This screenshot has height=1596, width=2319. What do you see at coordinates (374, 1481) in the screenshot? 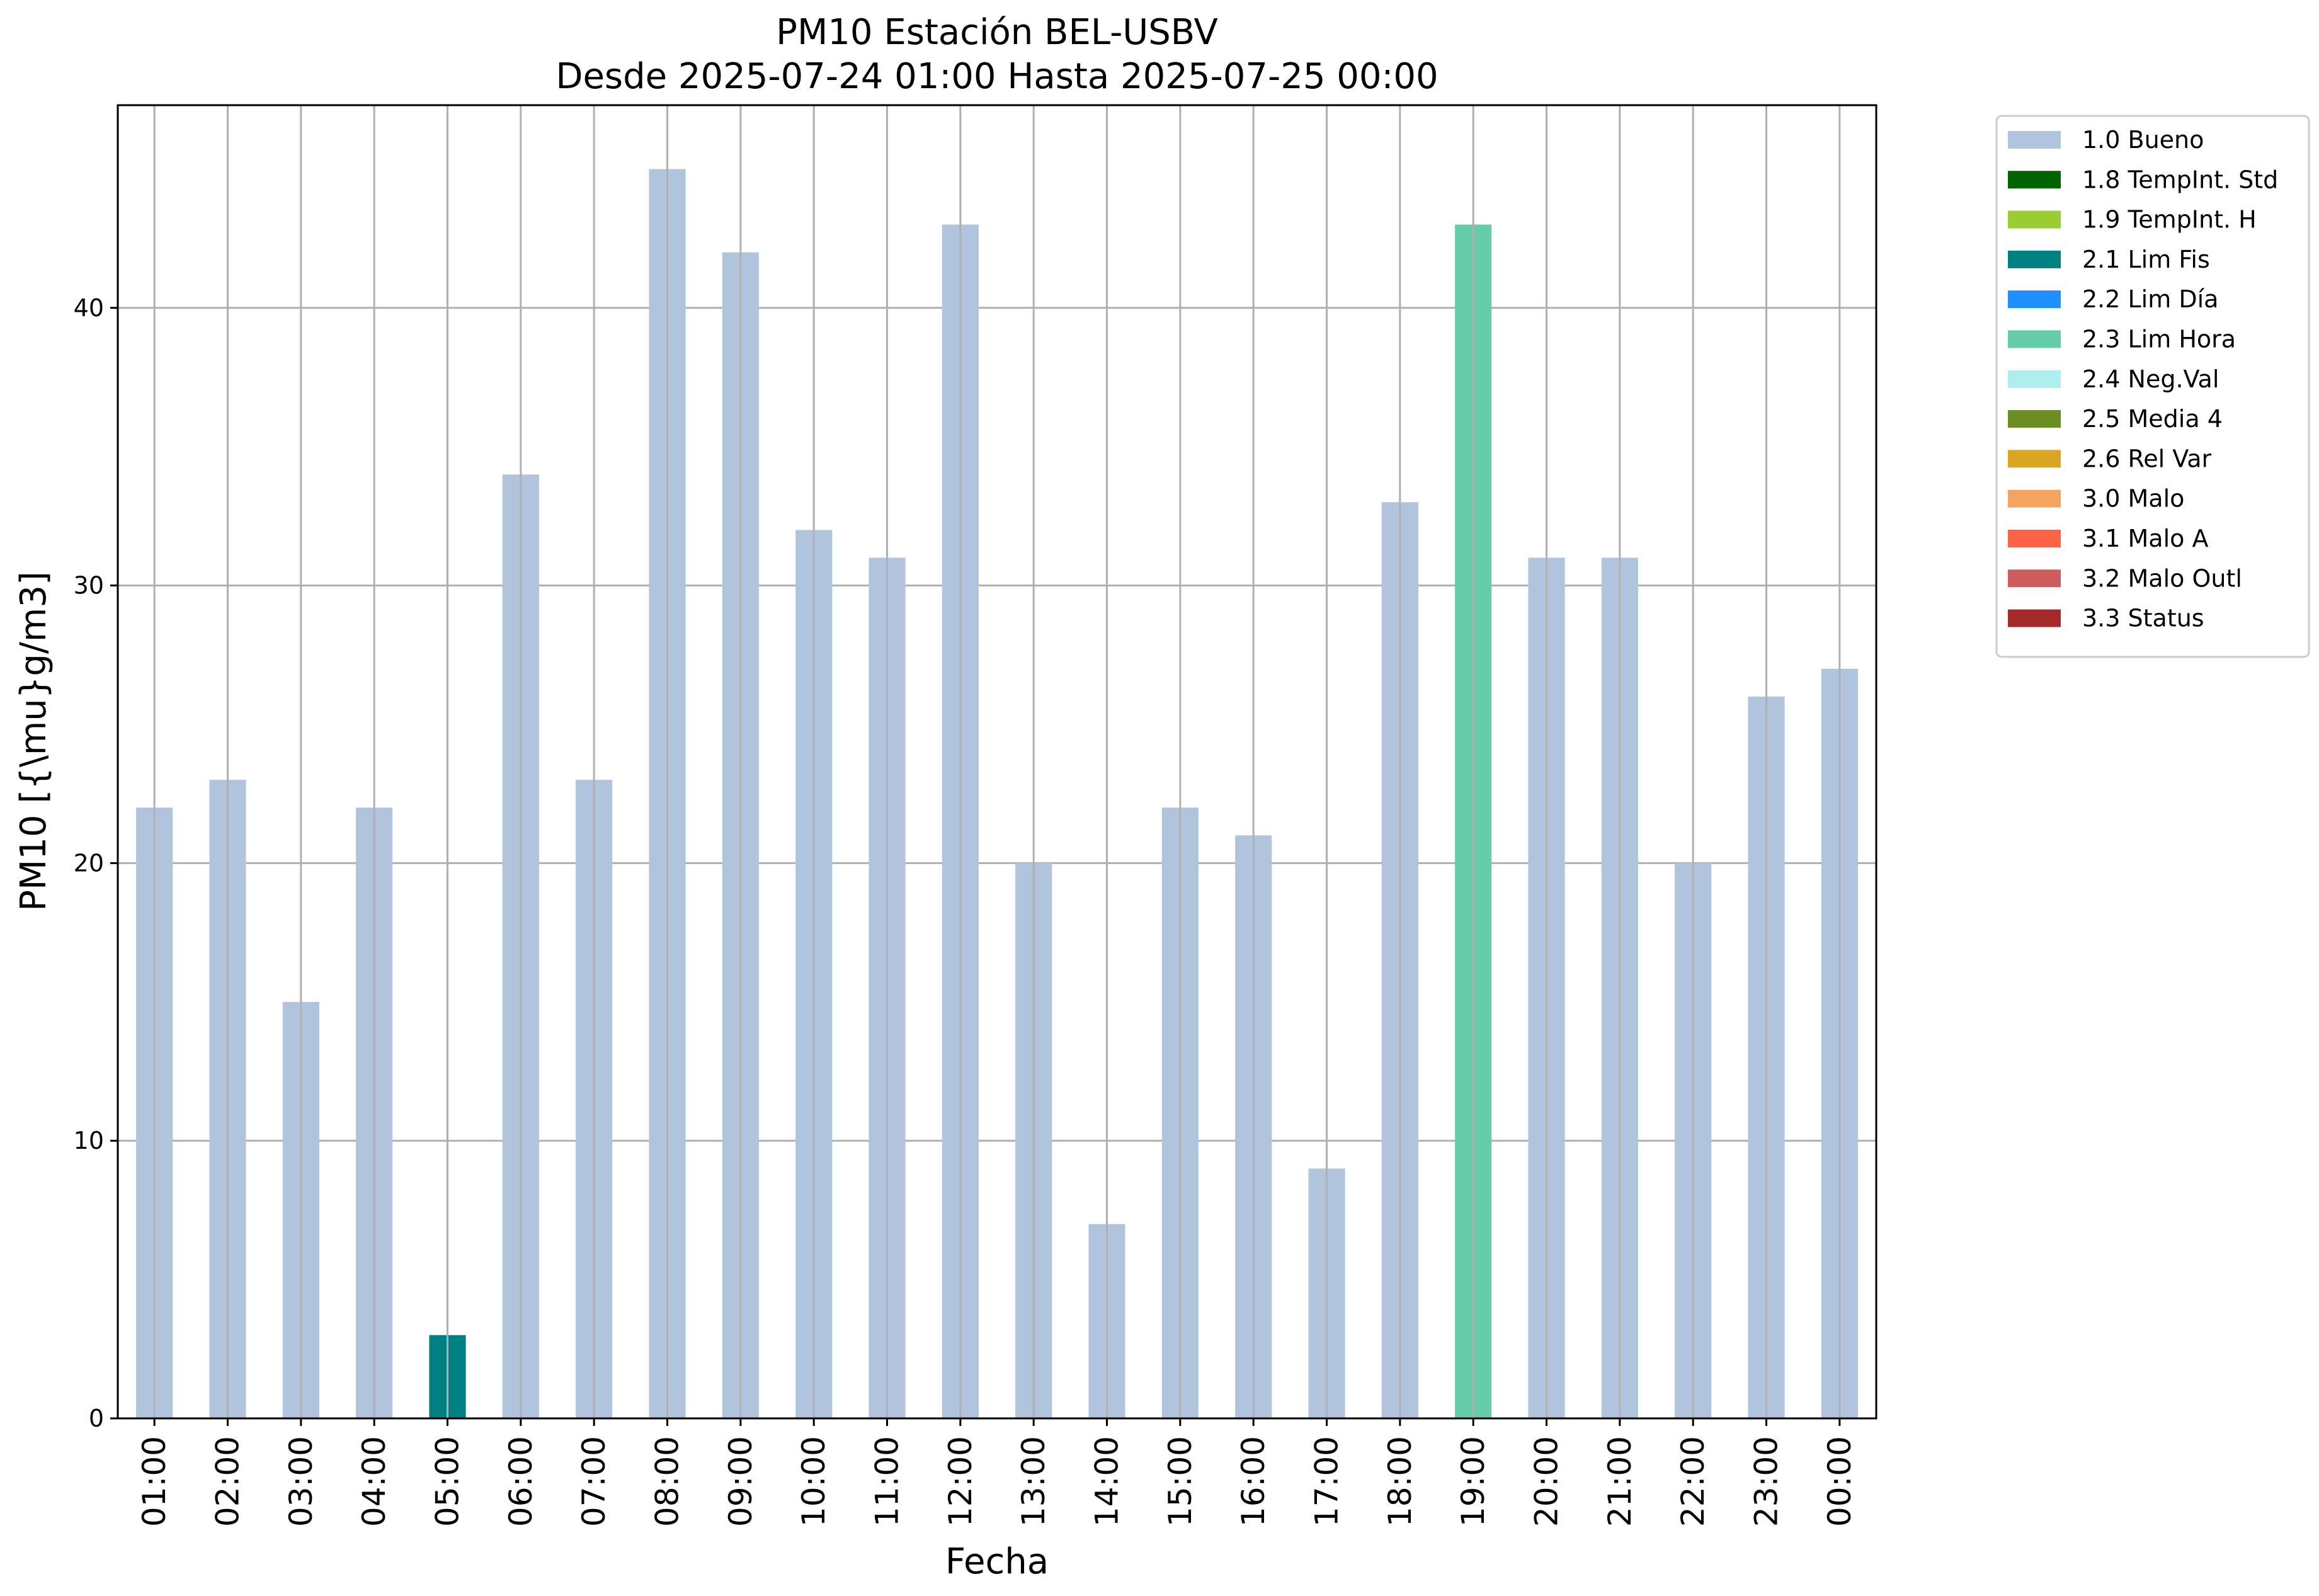
I see `x-tick-label: 04:00` at bounding box center [374, 1481].